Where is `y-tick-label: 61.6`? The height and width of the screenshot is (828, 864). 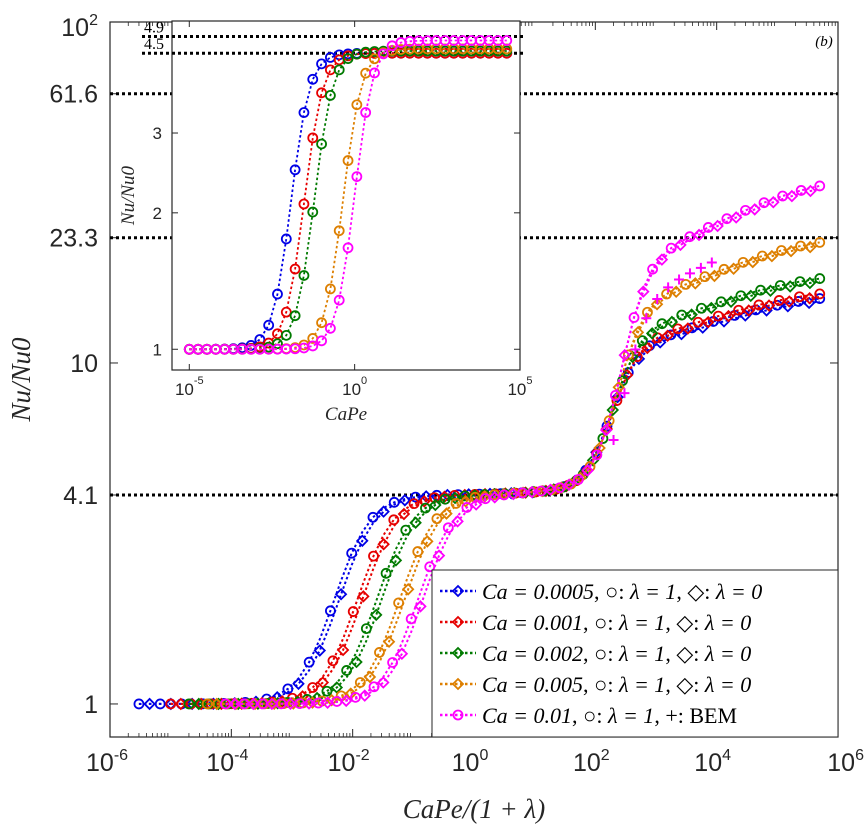
y-tick-label: 61.6 is located at coordinates (73, 95).